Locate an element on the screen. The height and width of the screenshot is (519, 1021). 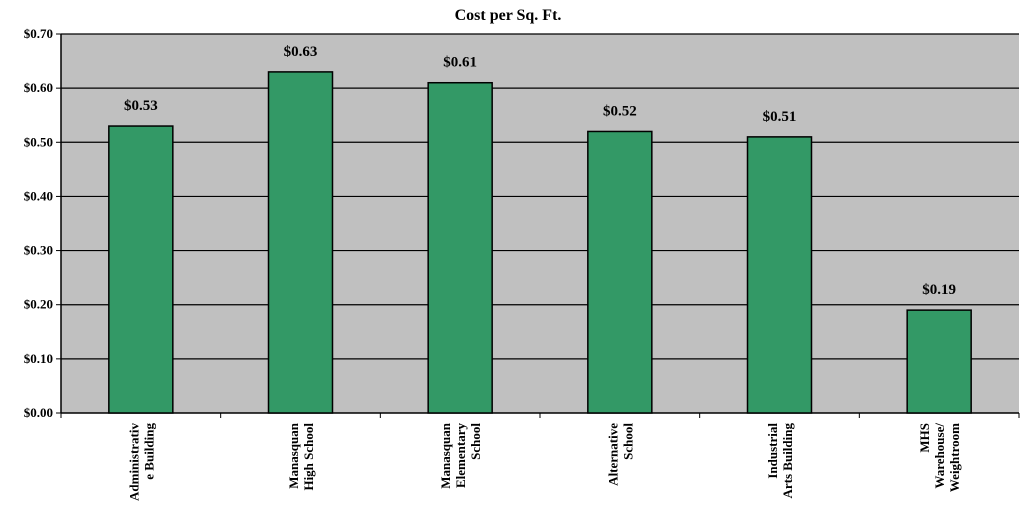
category-label: High School is located at coordinates (308, 457).